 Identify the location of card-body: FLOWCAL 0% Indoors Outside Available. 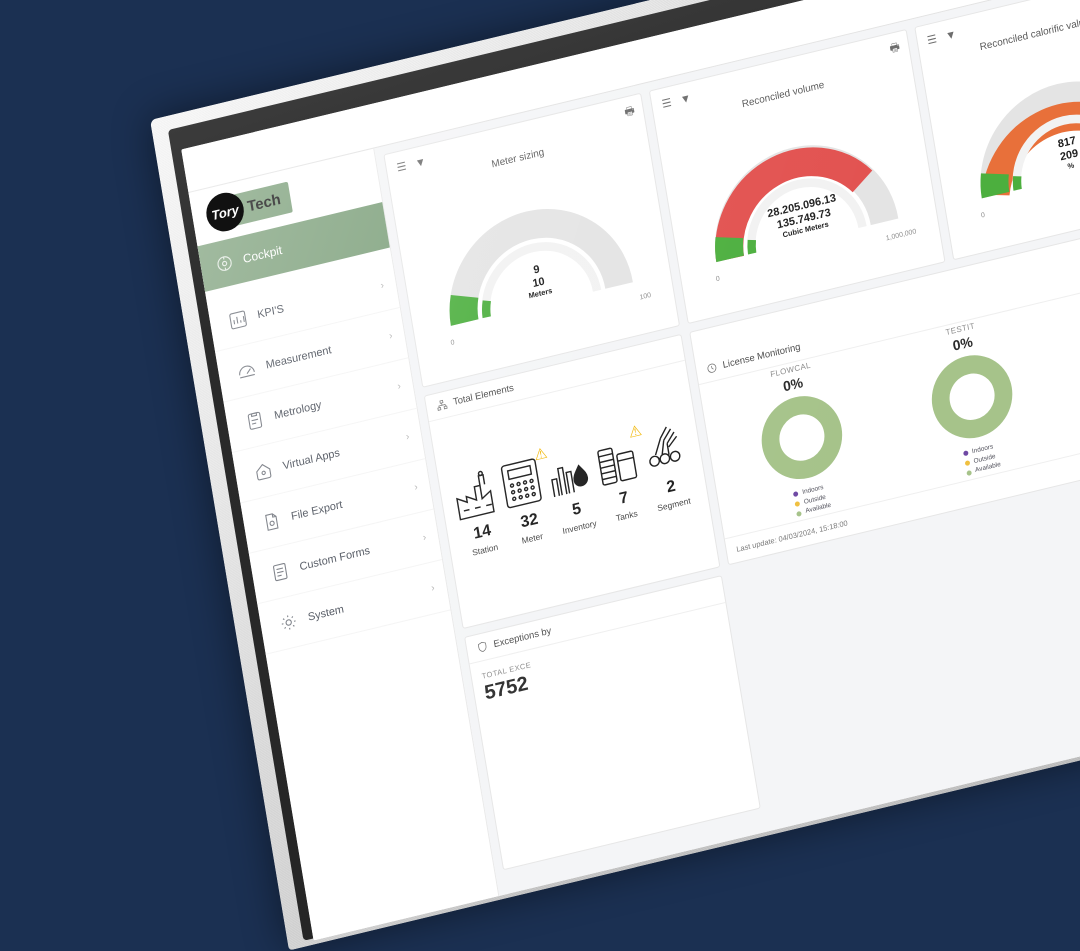
(889, 399).